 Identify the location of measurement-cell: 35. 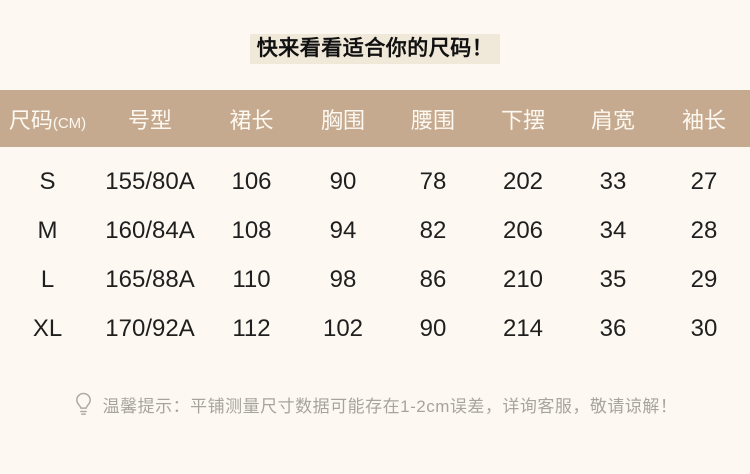
(613, 279).